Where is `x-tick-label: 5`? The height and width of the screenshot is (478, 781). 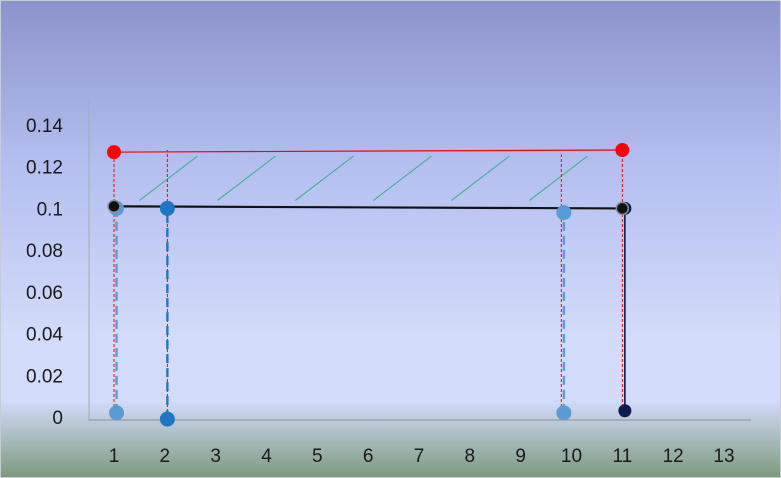
x-tick-label: 5 is located at coordinates (317, 456).